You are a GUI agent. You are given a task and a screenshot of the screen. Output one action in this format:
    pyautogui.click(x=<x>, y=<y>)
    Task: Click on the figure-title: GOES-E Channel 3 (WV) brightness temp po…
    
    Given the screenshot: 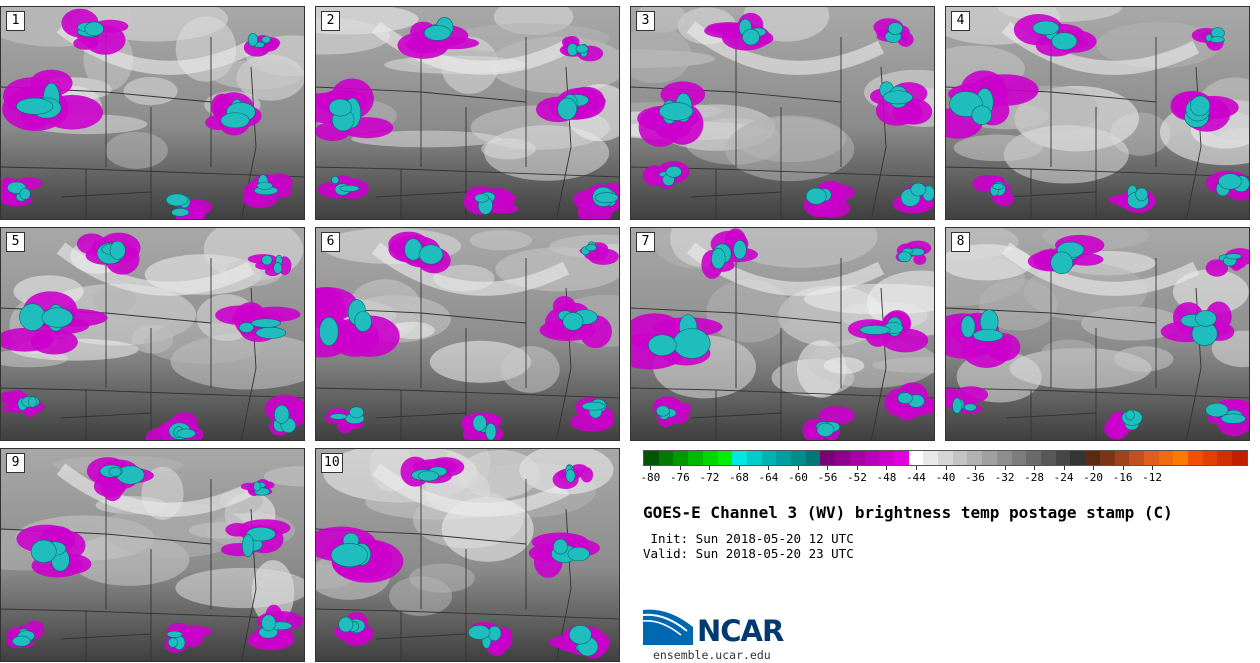 What is the action you would take?
    pyautogui.click(x=908, y=512)
    